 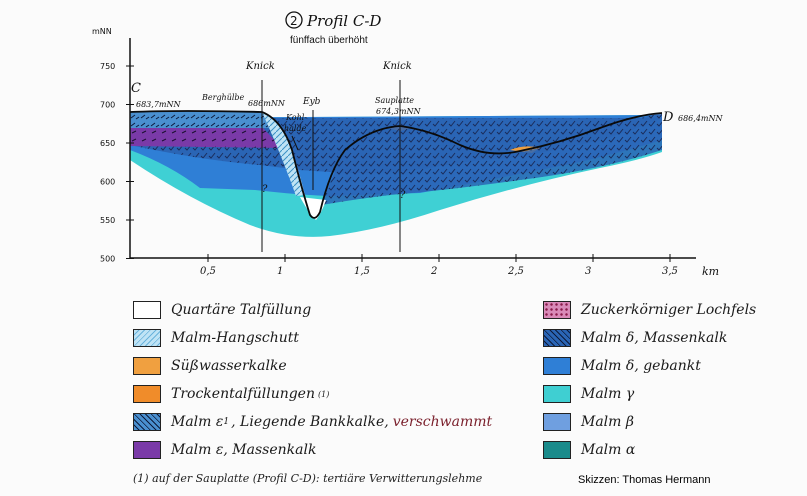 What do you see at coordinates (607, 422) in the screenshot?
I see `legend-label-malm-beta: Malm β` at bounding box center [607, 422].